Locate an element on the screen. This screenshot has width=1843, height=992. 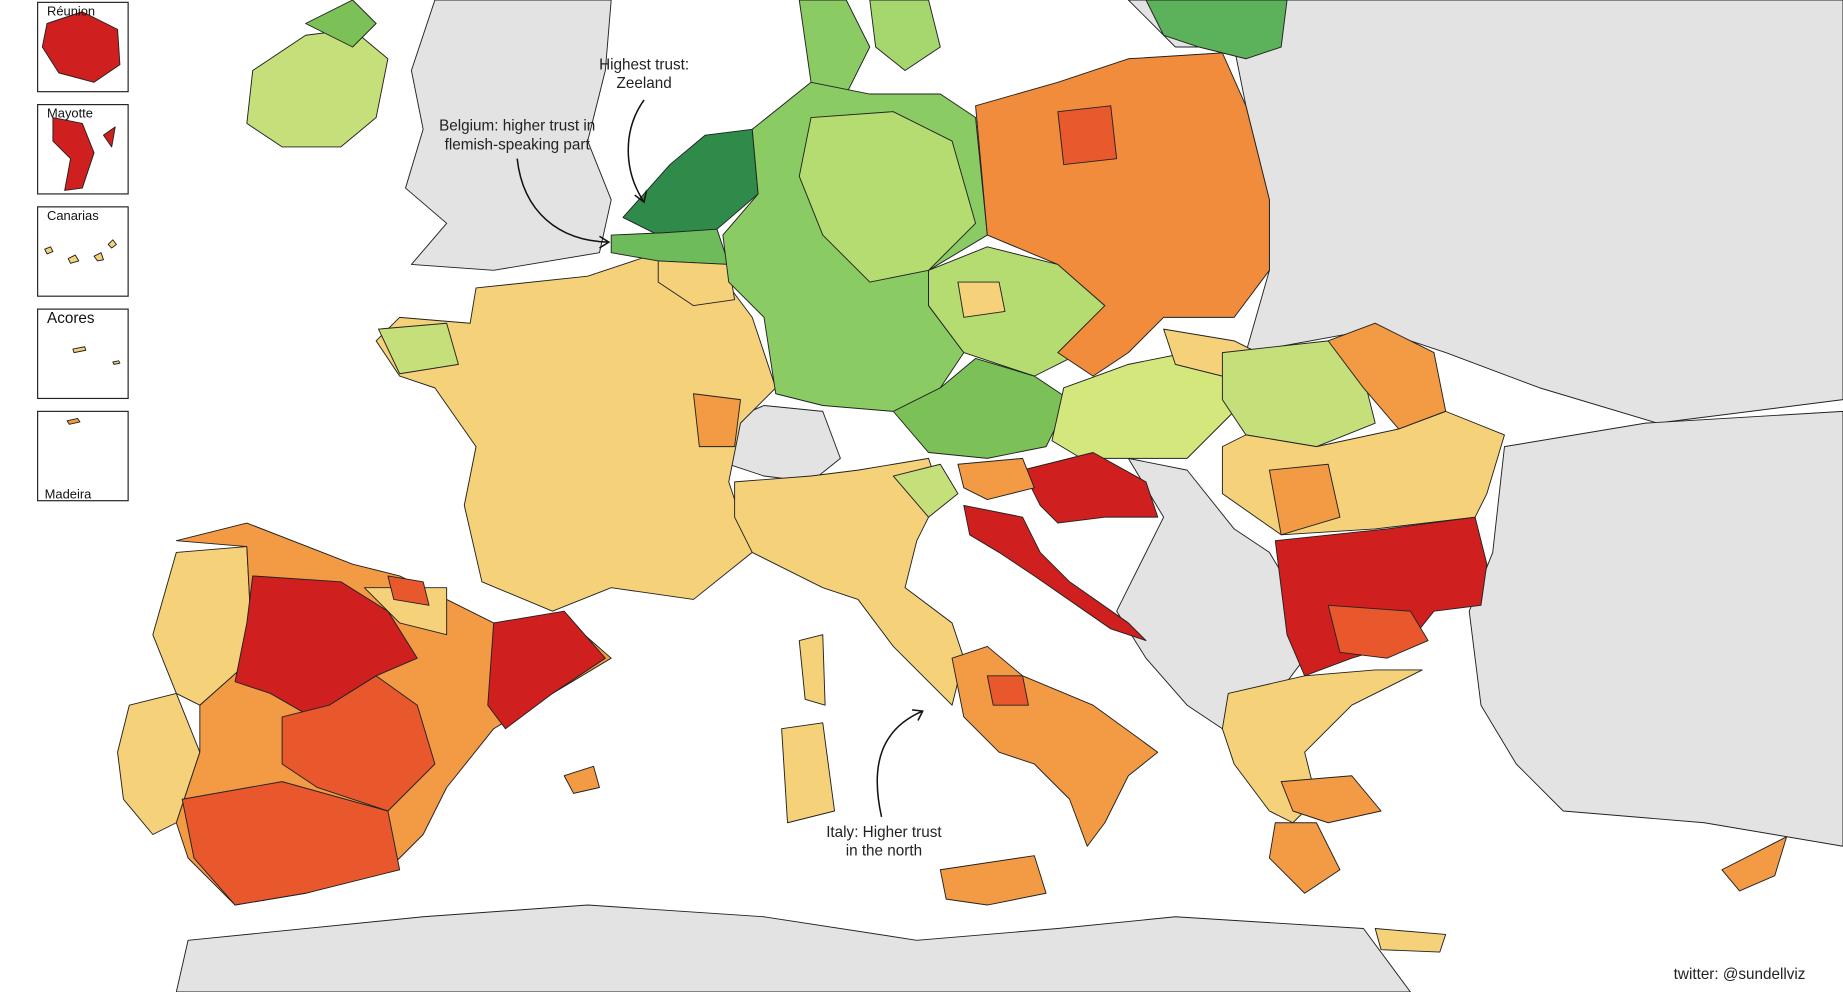
inset-label: Mayotte is located at coordinates (70, 113).